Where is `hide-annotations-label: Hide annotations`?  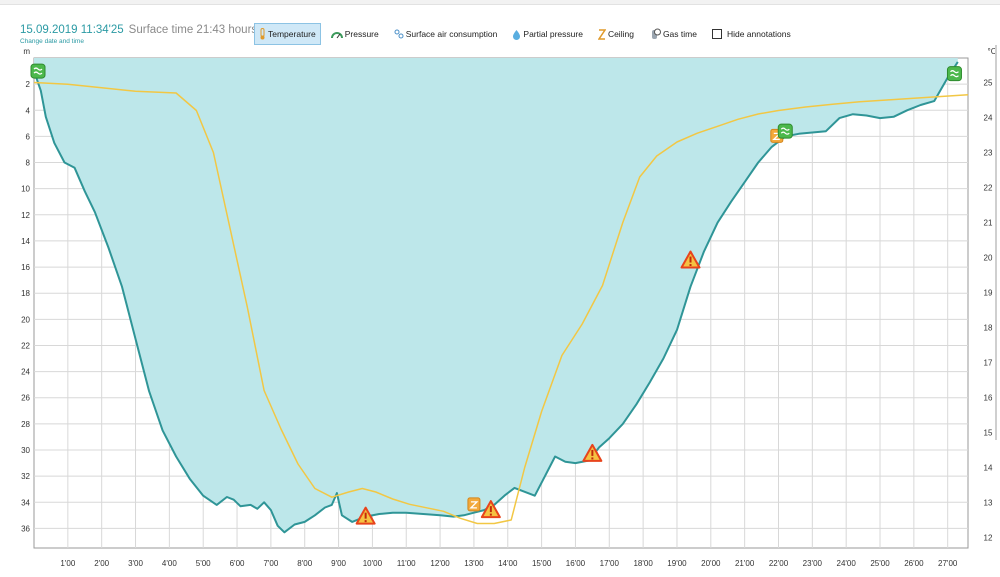 hide-annotations-label: Hide annotations is located at coordinates (758, 34).